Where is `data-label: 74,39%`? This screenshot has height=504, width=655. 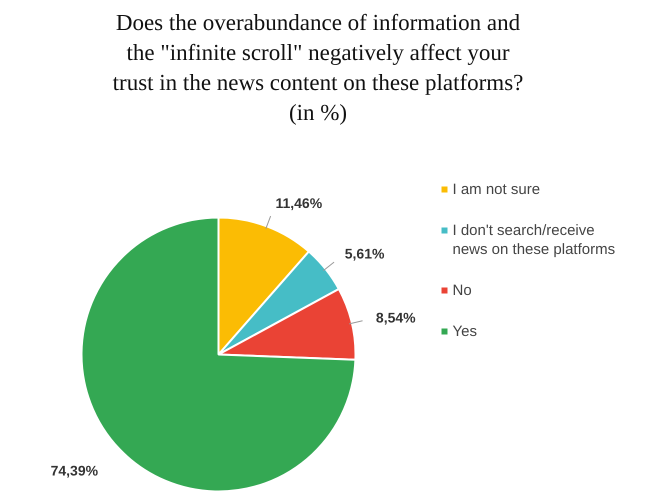
data-label: 74,39% is located at coordinates (74, 470).